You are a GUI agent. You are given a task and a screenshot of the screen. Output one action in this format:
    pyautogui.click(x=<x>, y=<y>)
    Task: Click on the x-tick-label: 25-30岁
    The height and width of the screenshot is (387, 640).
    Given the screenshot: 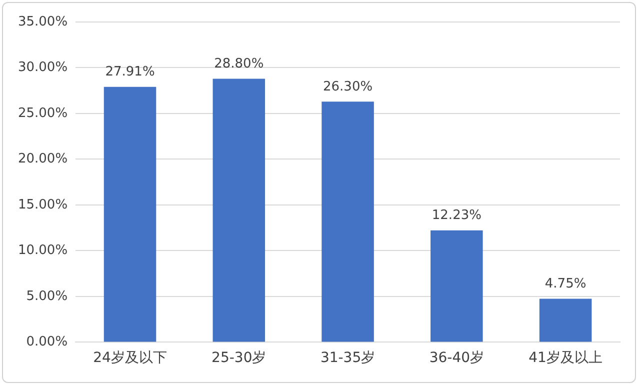 What is the action you would take?
    pyautogui.click(x=239, y=358)
    